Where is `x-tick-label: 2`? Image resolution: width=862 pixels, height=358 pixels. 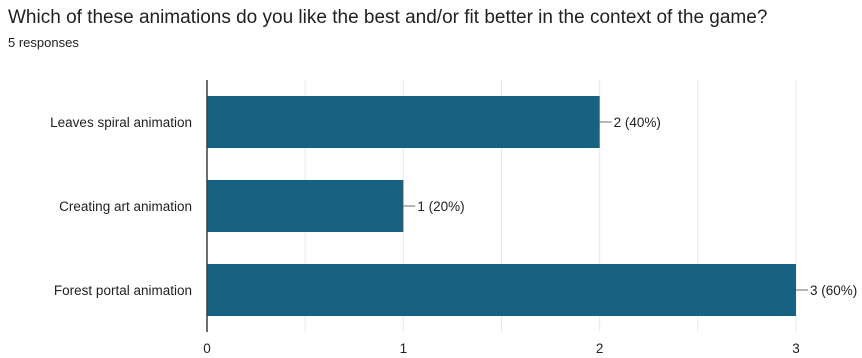 x-tick-label: 2 is located at coordinates (600, 348).